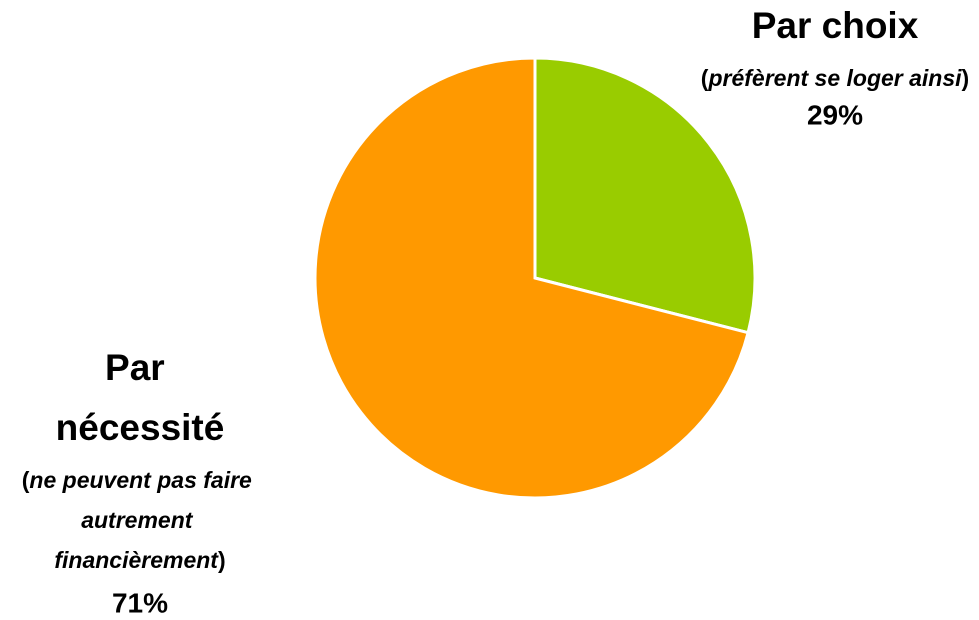  I want to click on value-label: 29%, so click(835, 114).